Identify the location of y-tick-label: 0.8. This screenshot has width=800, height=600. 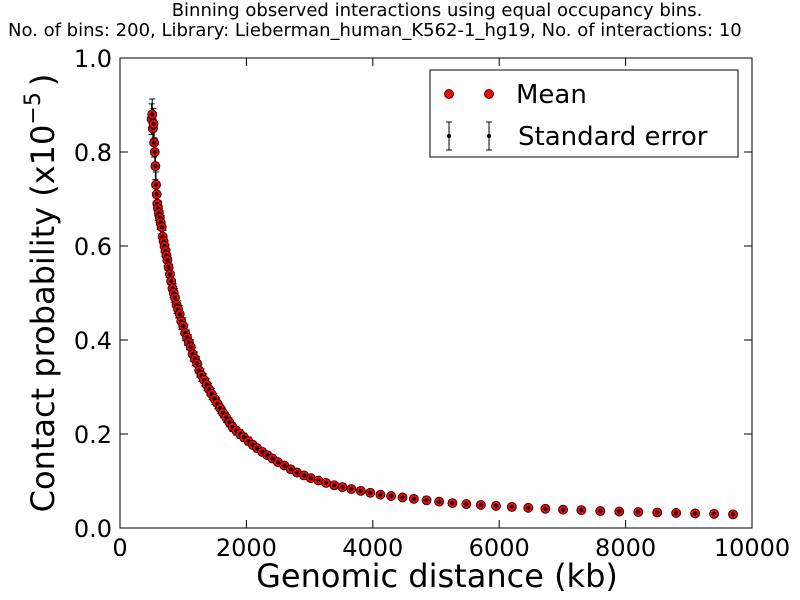
(93, 153).